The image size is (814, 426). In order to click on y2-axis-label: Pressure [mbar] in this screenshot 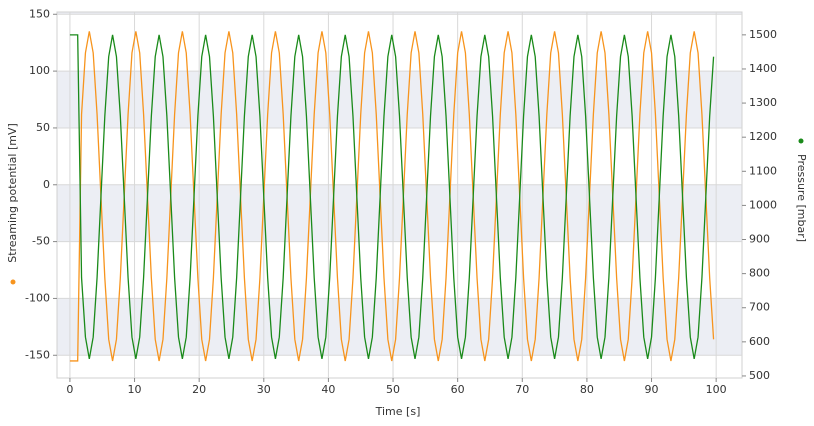, I will do `click(801, 198)`.